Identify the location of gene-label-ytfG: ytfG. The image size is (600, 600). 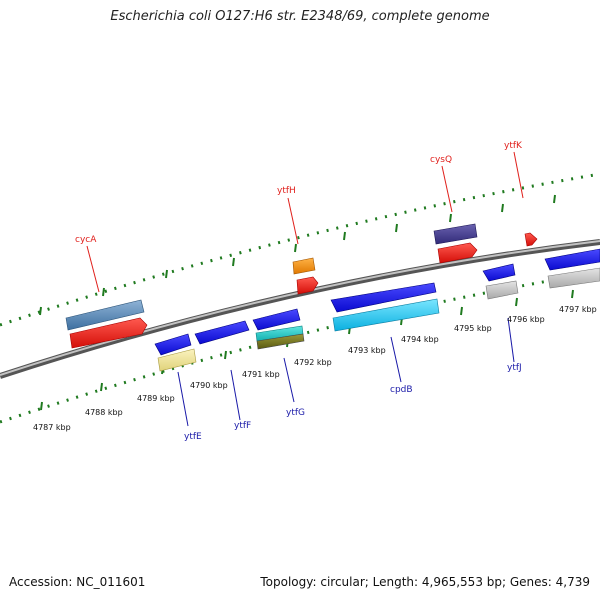
(295, 413).